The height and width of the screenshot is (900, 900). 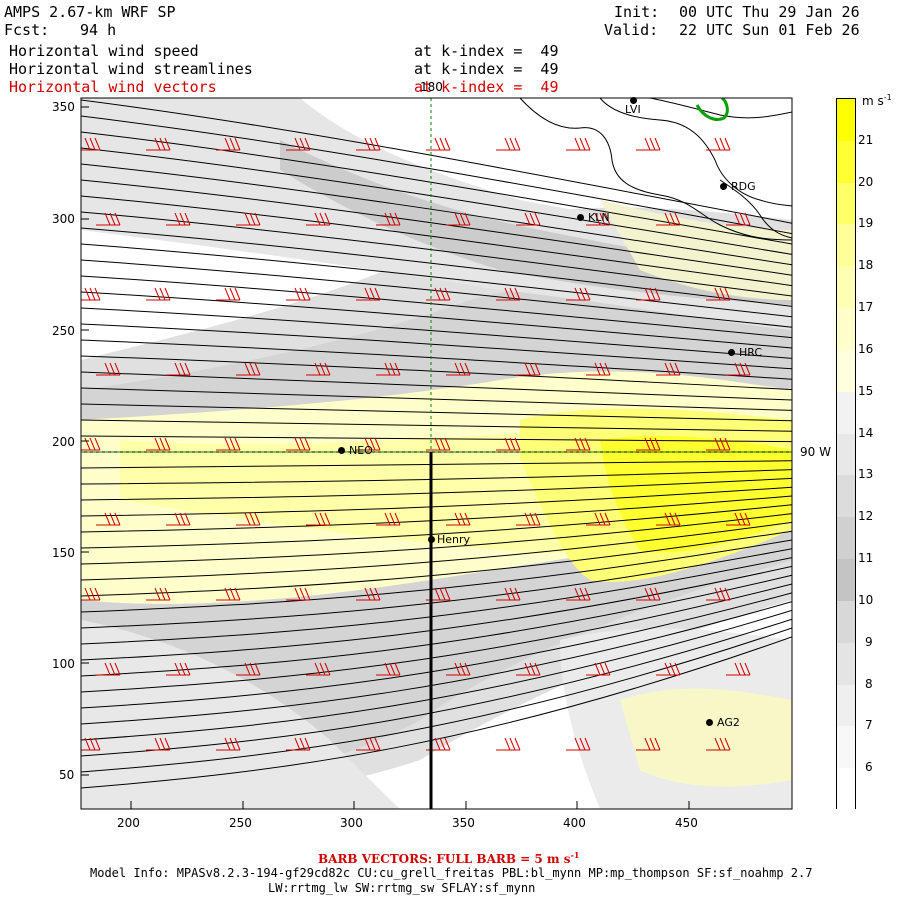 I want to click on y-tick-label: 150, so click(x=63, y=553).